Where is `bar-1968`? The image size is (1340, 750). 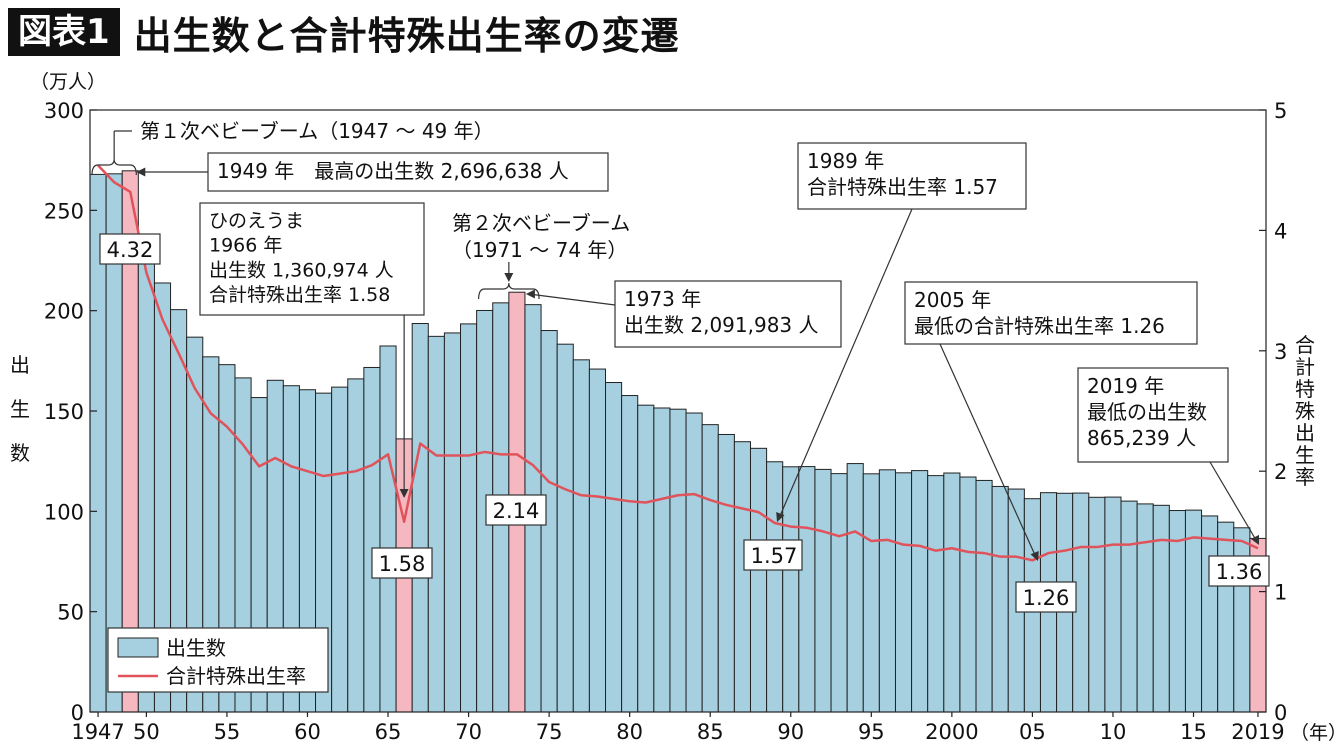
bar-1968 is located at coordinates (436, 524).